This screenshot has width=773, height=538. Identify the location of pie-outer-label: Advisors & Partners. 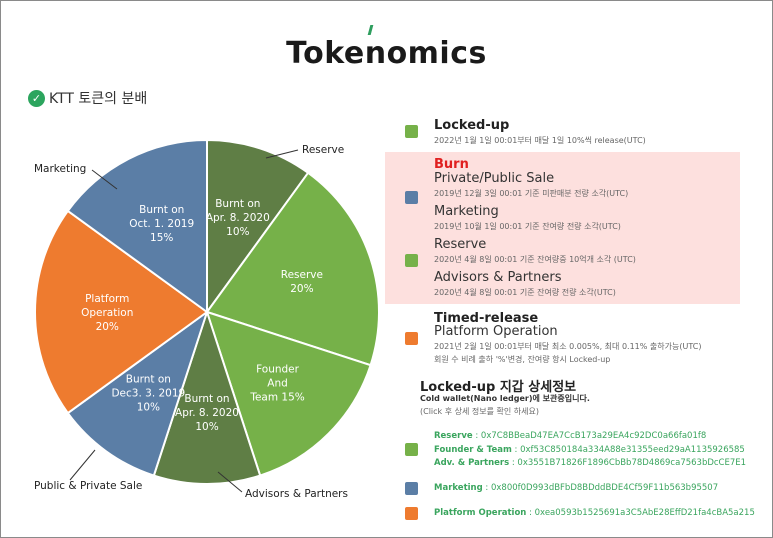
(296, 494).